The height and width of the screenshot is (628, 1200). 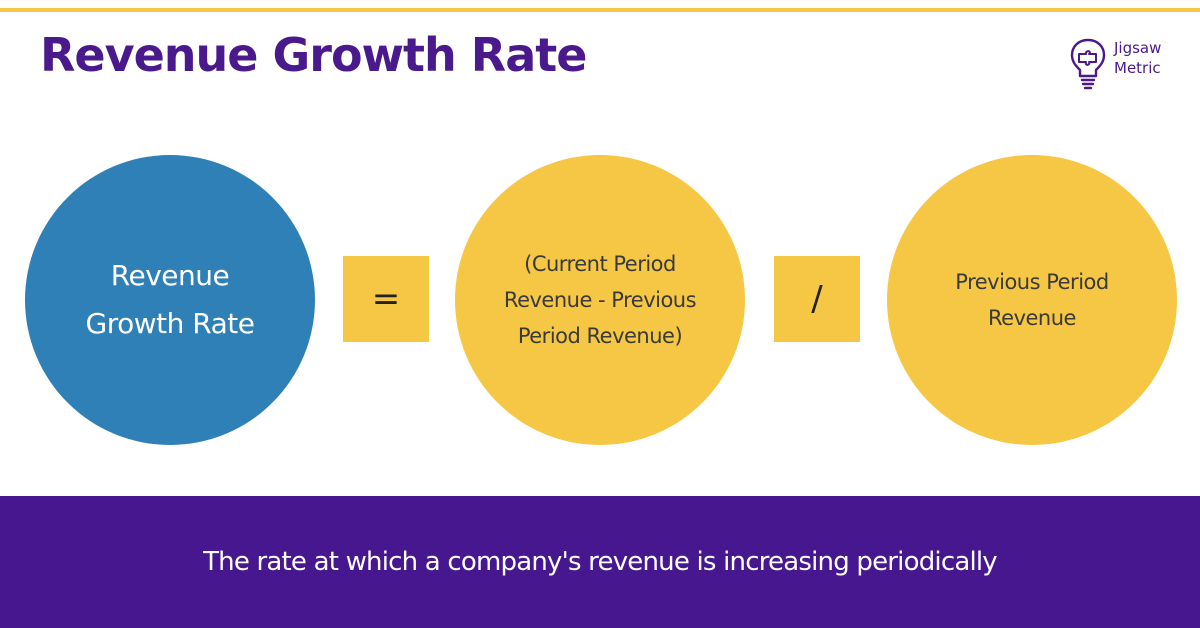 I want to click on lhs-line-1: Revenue, so click(x=170, y=275).